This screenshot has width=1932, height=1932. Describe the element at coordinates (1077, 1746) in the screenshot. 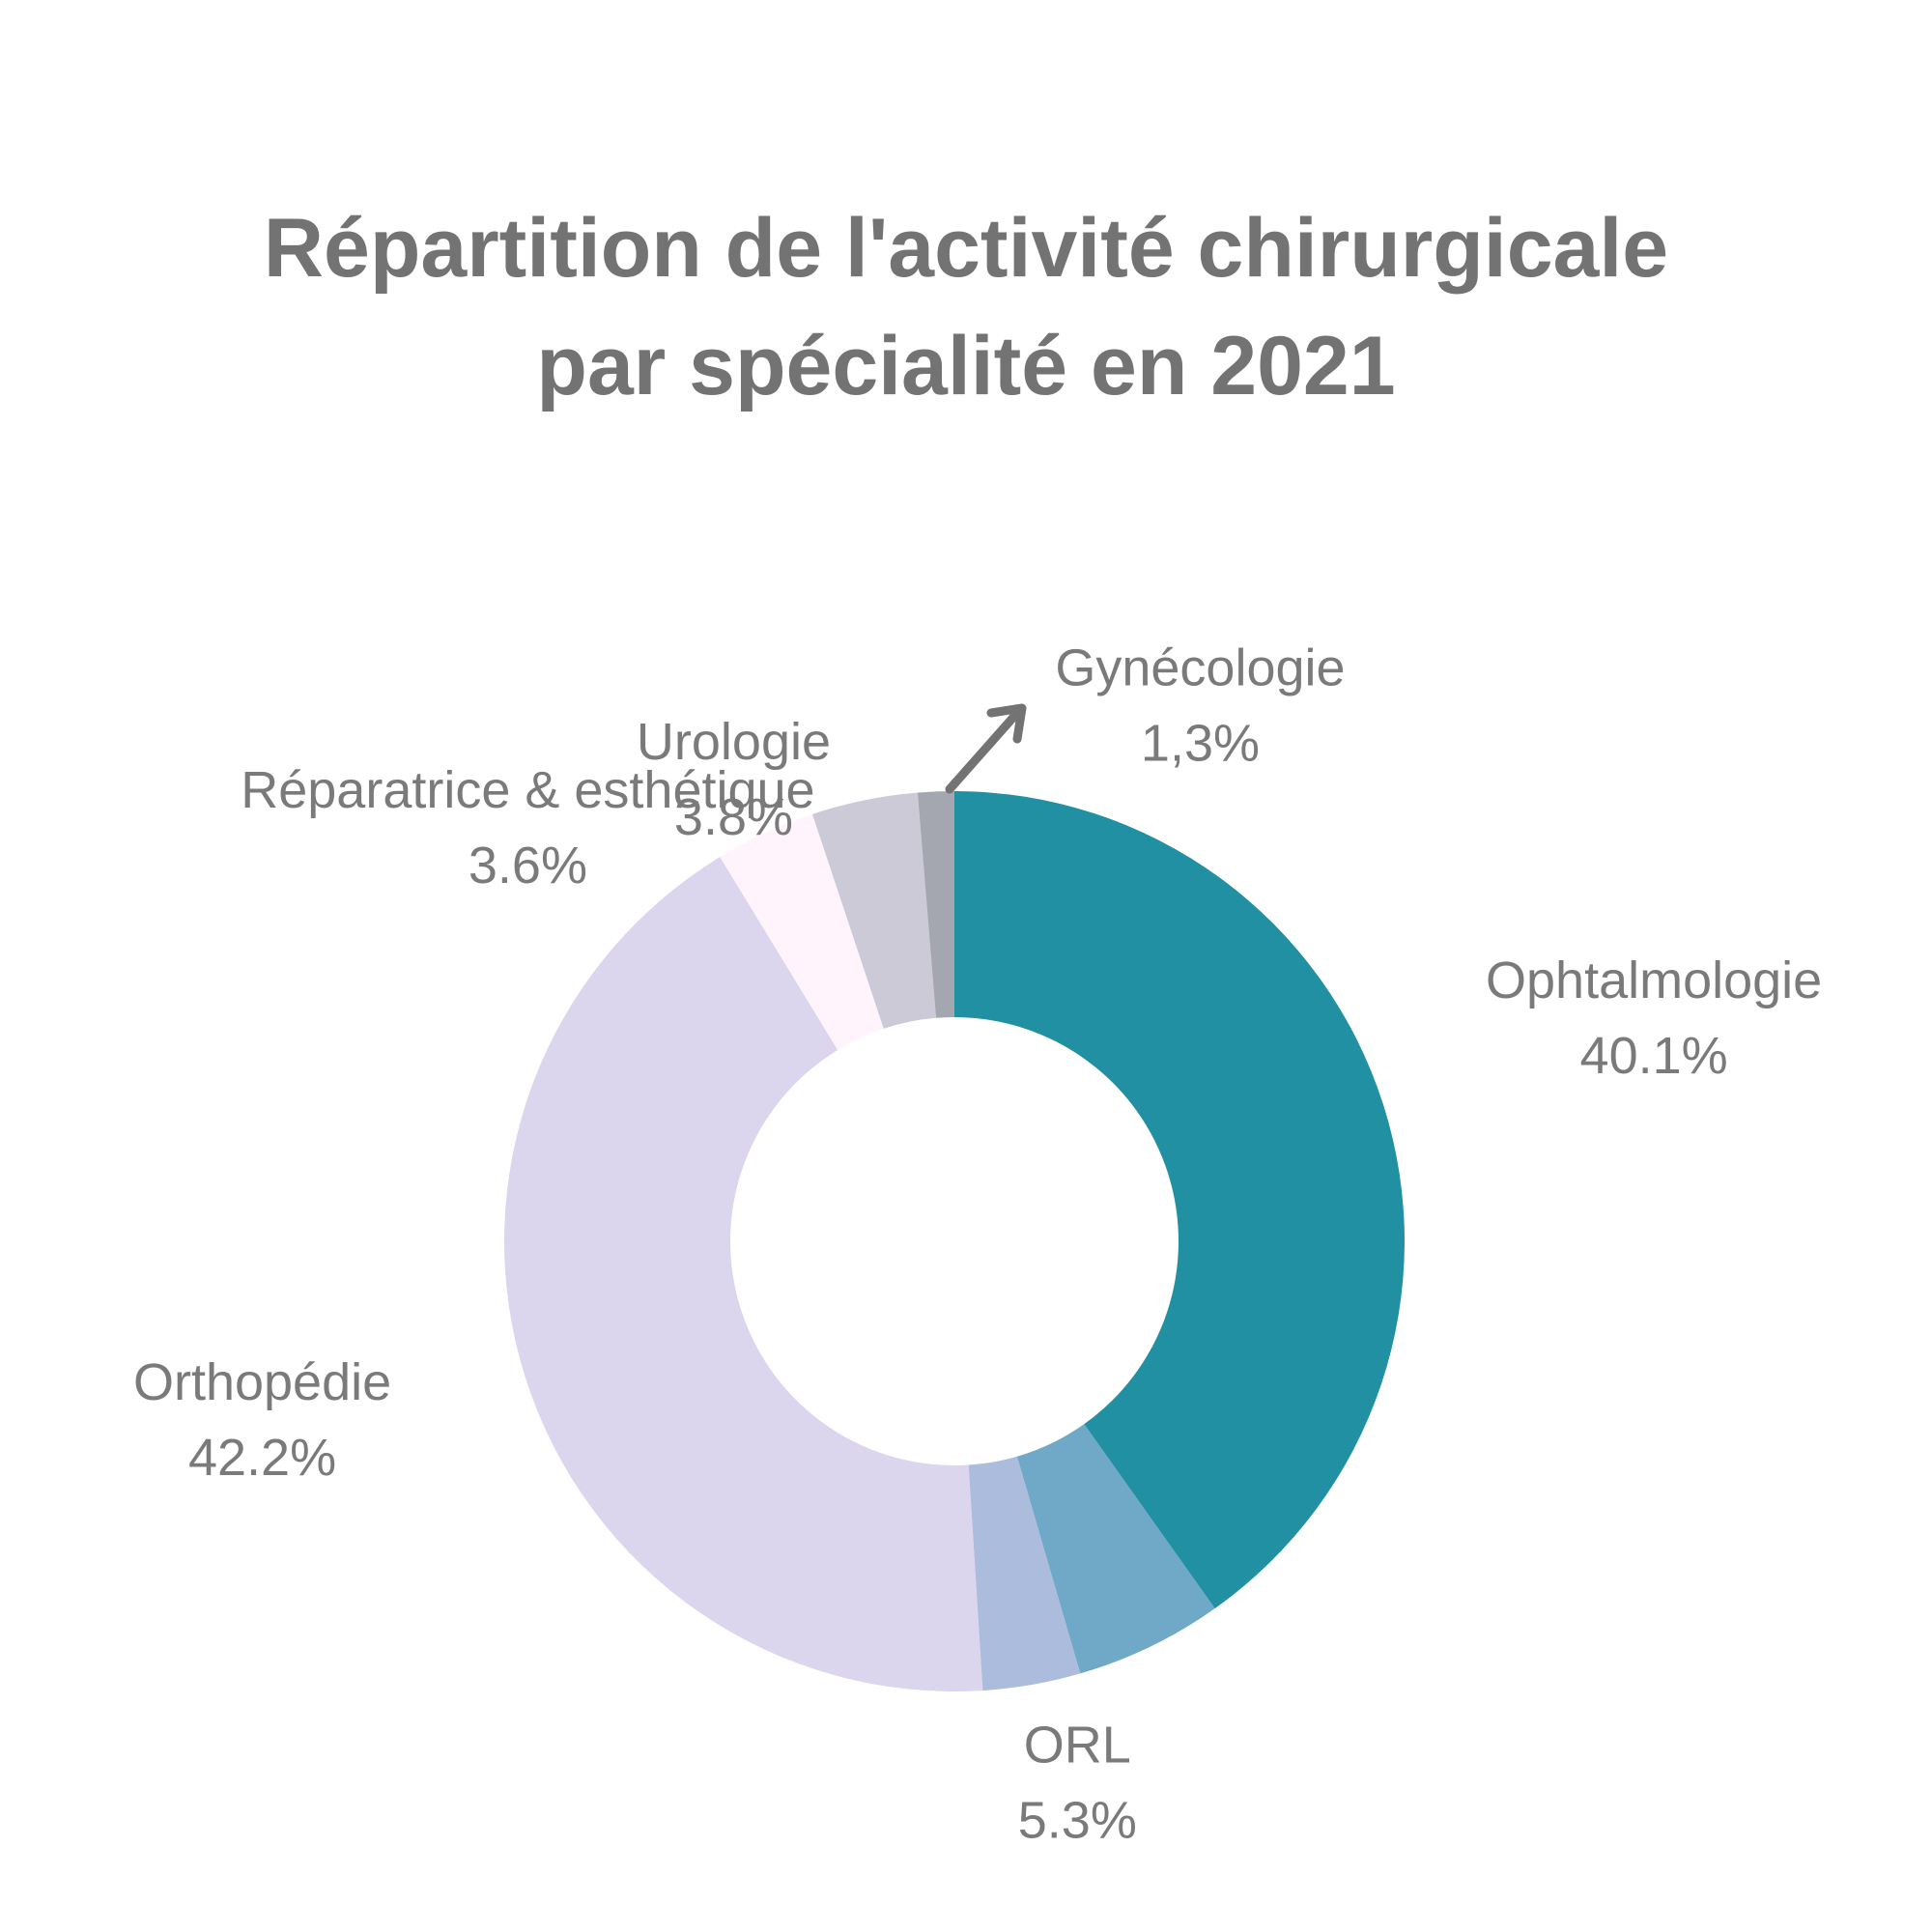

I see `label-name-orl: ORL` at that location.